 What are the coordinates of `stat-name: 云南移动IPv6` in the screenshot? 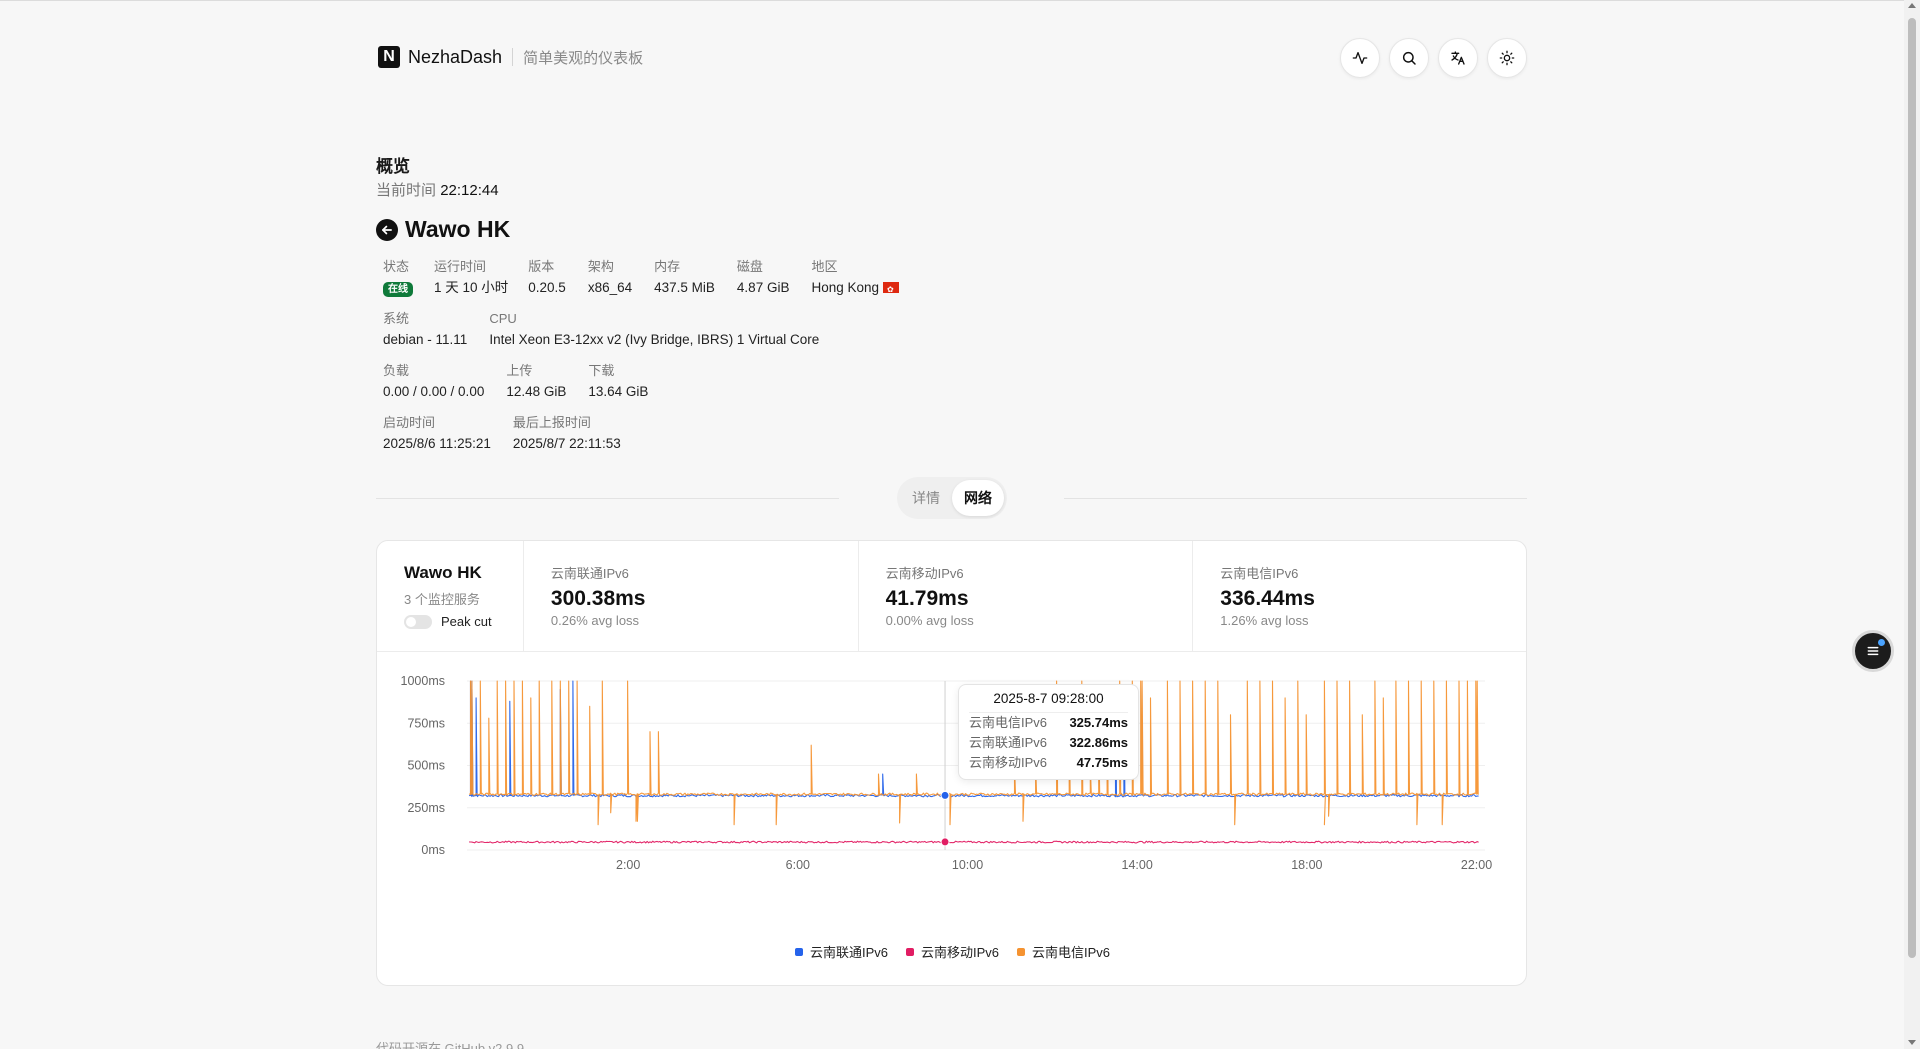 It's located at (924, 573).